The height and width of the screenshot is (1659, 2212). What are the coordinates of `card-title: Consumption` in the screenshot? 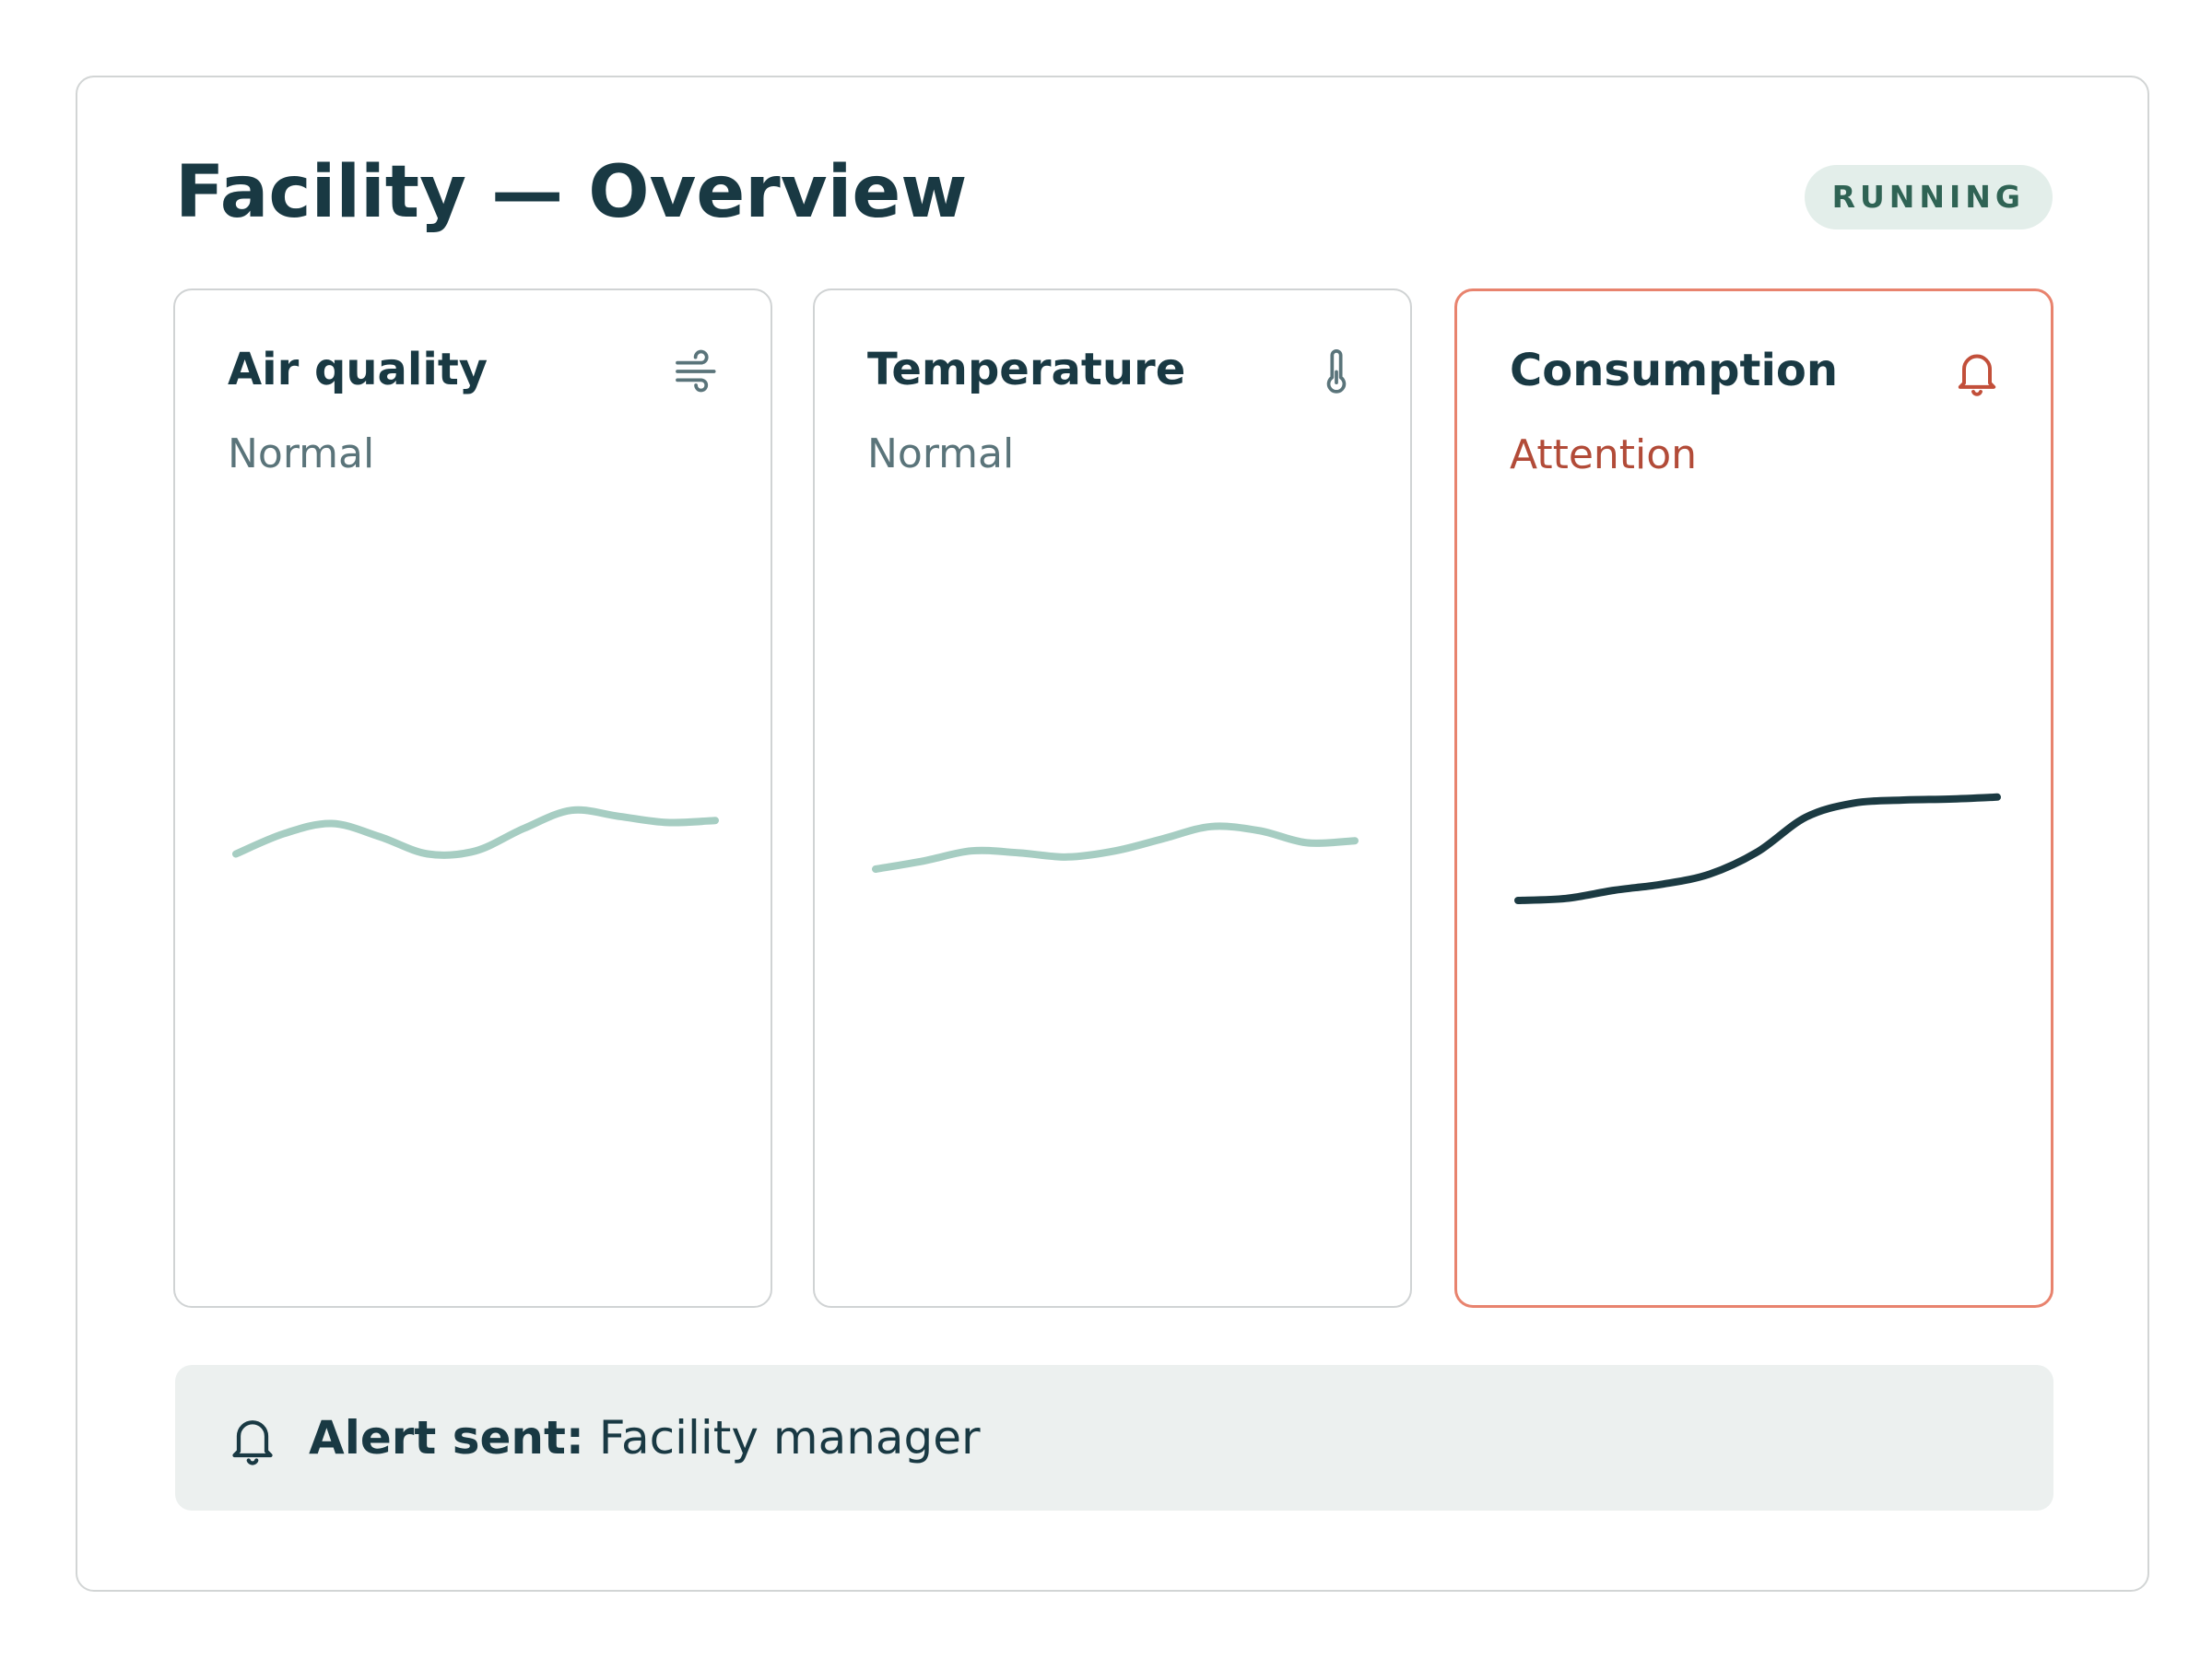 It's located at (1674, 370).